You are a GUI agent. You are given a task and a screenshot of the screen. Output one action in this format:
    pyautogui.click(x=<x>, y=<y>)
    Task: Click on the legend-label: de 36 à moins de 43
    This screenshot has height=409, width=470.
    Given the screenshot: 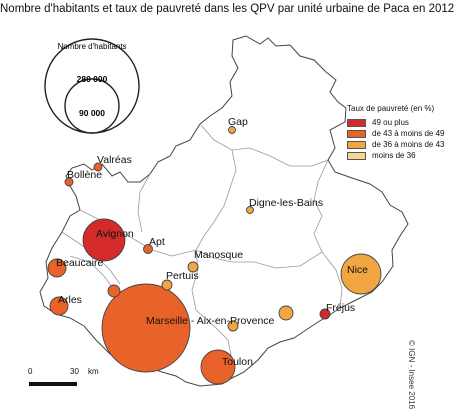 What is the action you would take?
    pyautogui.click(x=408, y=144)
    